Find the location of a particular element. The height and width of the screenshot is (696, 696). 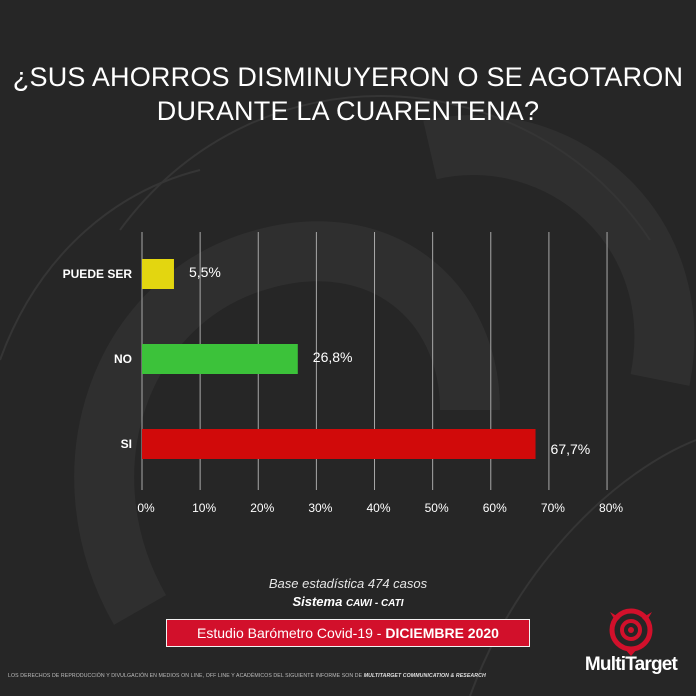

data-label: 67,7% is located at coordinates (571, 449).